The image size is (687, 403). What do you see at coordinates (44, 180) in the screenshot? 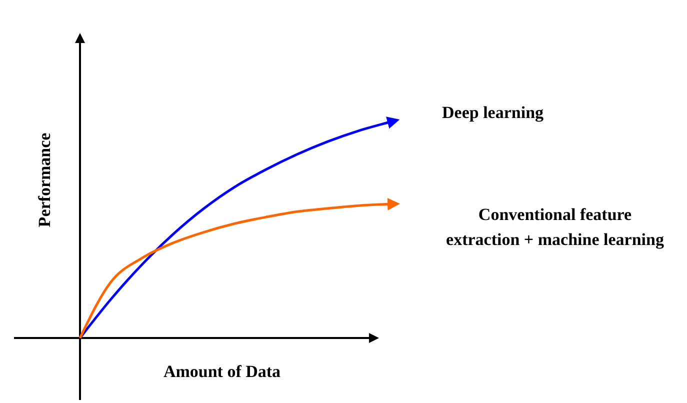
I see `y-axis-title: Performance` at bounding box center [44, 180].